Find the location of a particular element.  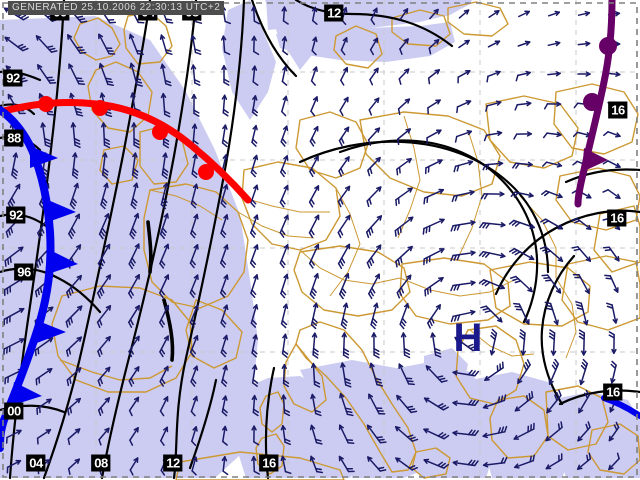

isobar-label: 08 is located at coordinates (101, 463).